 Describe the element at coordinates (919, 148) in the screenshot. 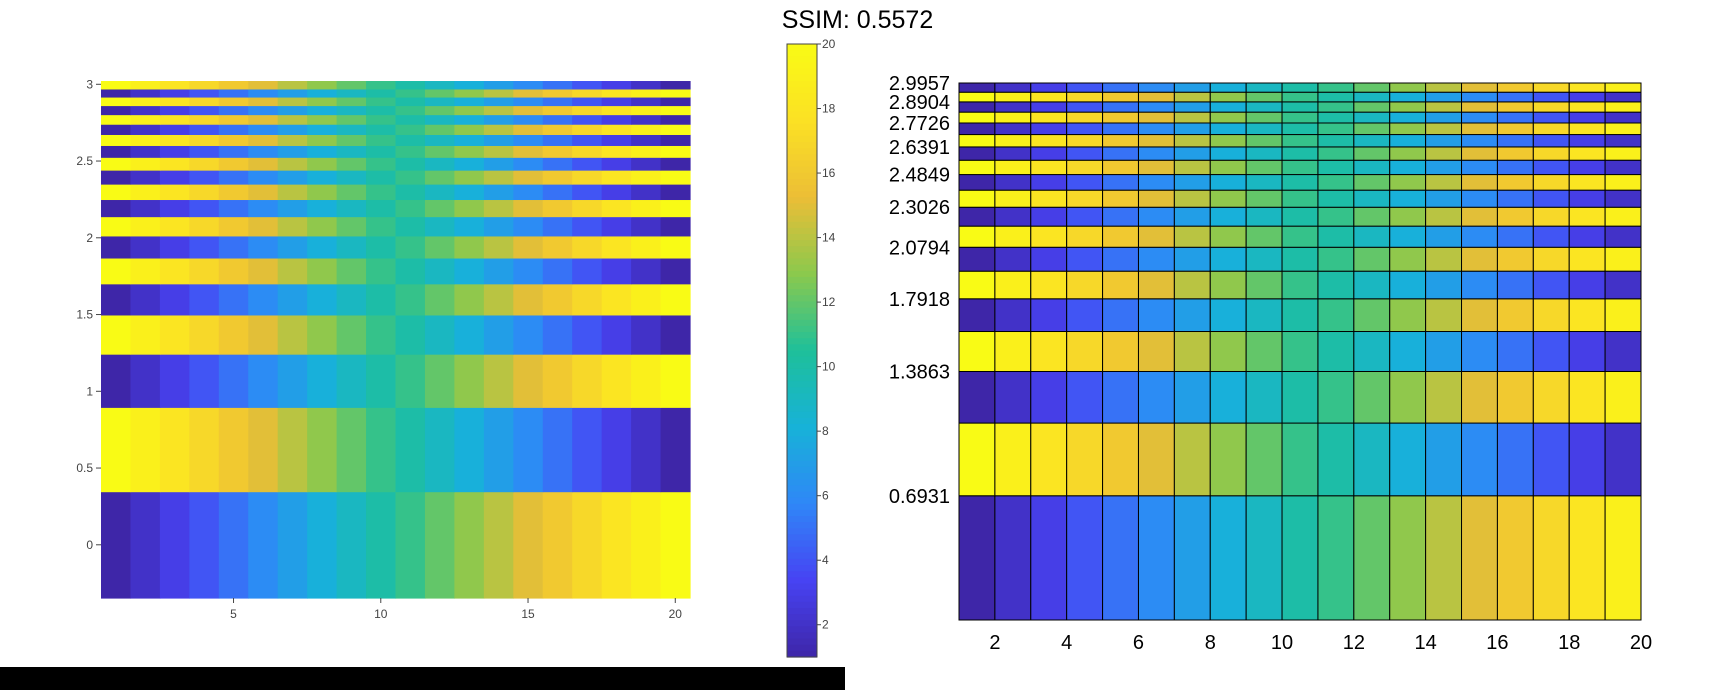

I see `right-y-tick-label: 2.6391` at that location.